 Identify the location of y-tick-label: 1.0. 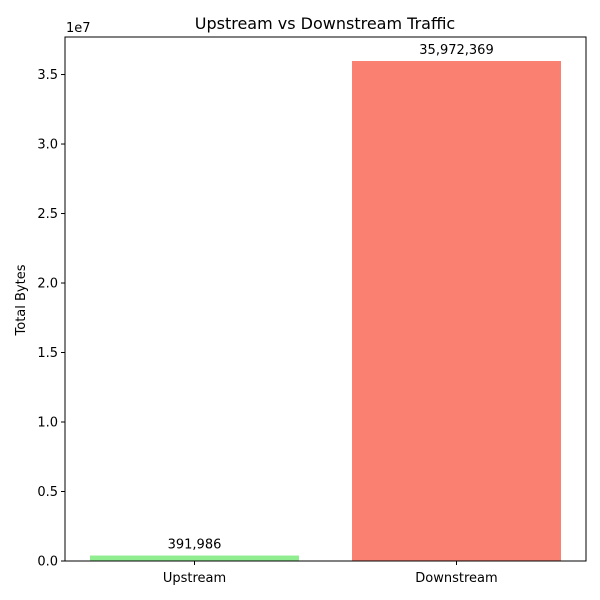
(47, 423).